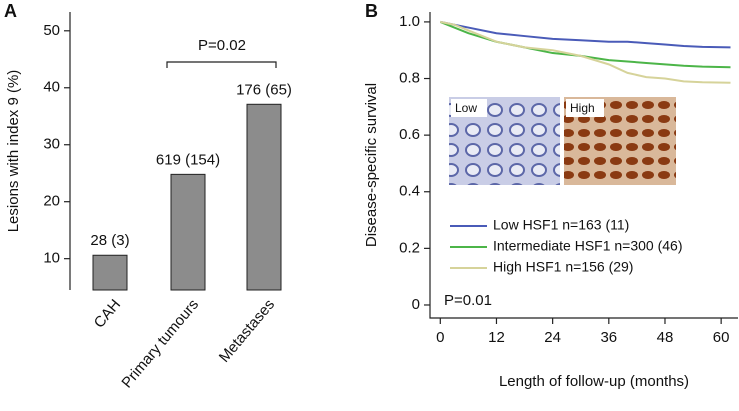  I want to click on bar-annotation: 619 (154), so click(188, 159).